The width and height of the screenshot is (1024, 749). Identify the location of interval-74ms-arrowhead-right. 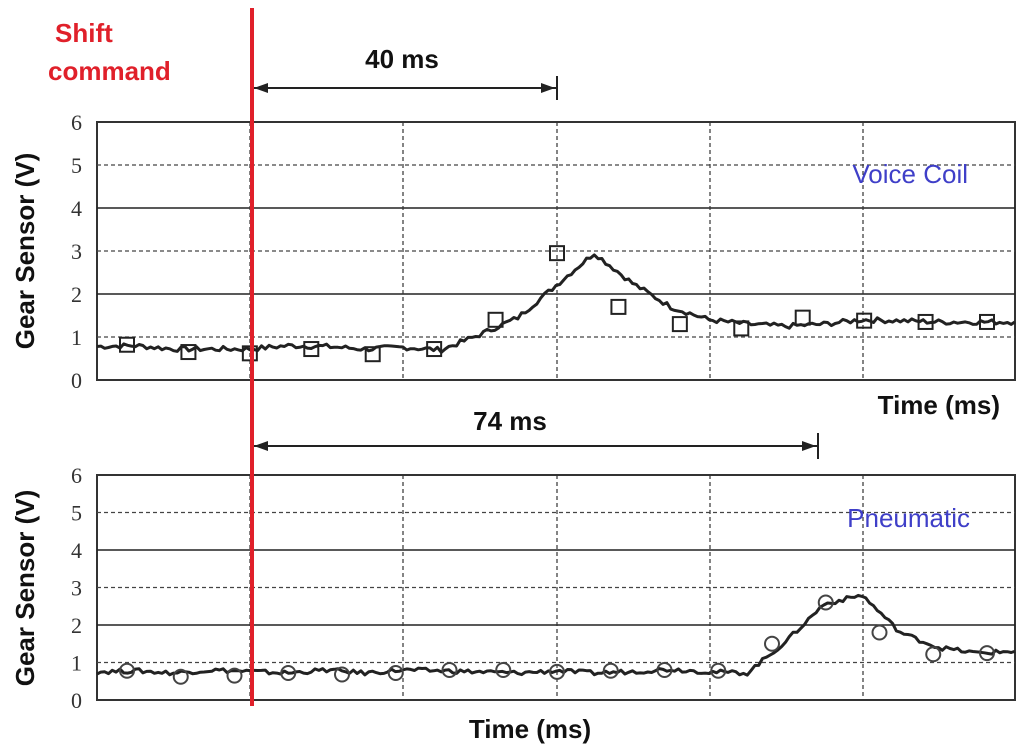
(809, 446).